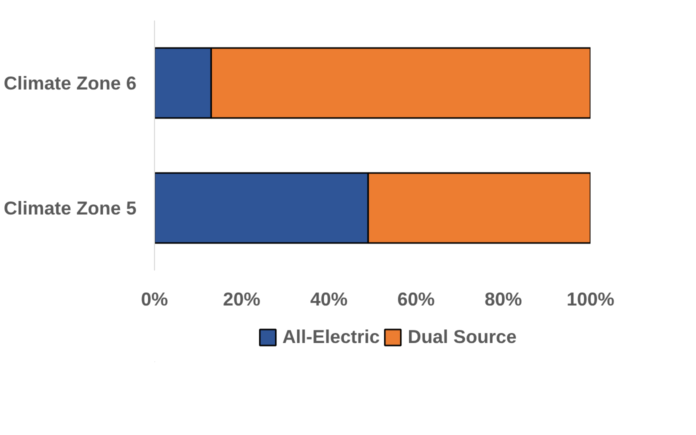  I want to click on y-tick-label: Climate Zone 5, so click(70, 208).